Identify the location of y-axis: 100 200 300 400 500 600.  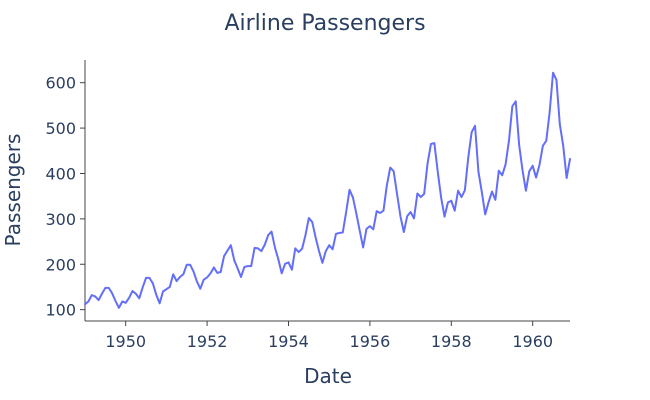
(65, 190).